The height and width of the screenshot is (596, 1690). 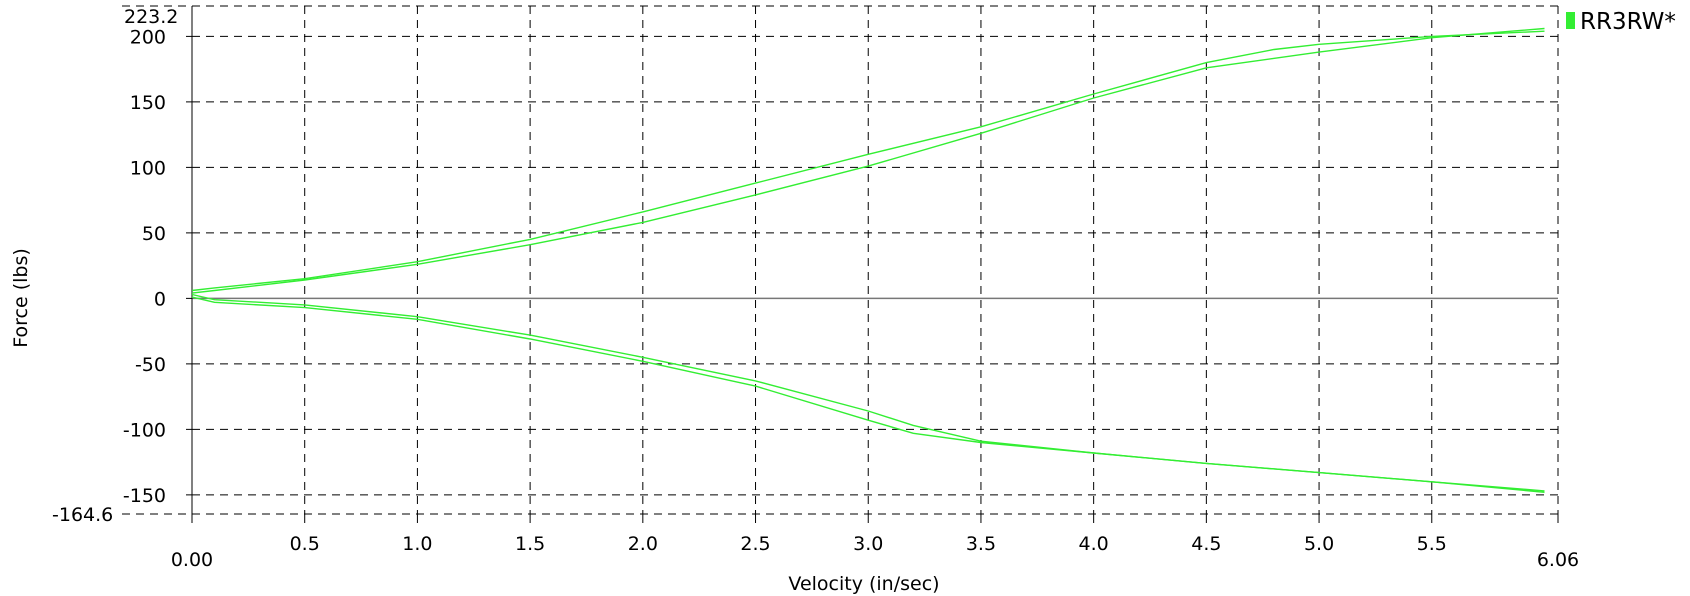 What do you see at coordinates (1094, 544) in the screenshot?
I see `x-tick-label: 4.0` at bounding box center [1094, 544].